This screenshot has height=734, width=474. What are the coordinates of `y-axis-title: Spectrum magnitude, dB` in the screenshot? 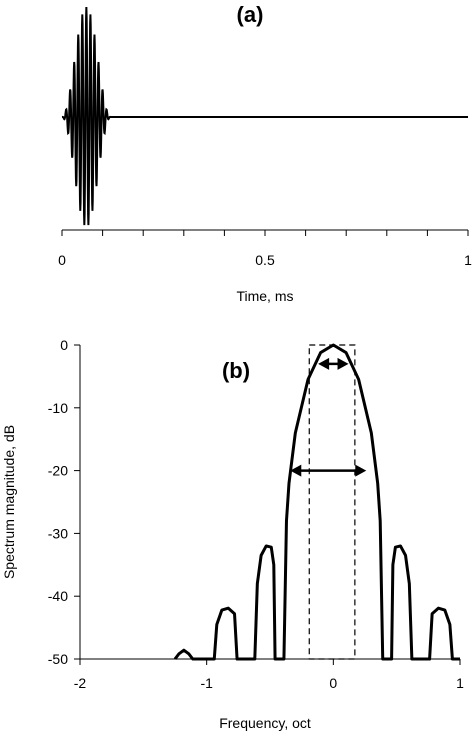 It's located at (9, 502).